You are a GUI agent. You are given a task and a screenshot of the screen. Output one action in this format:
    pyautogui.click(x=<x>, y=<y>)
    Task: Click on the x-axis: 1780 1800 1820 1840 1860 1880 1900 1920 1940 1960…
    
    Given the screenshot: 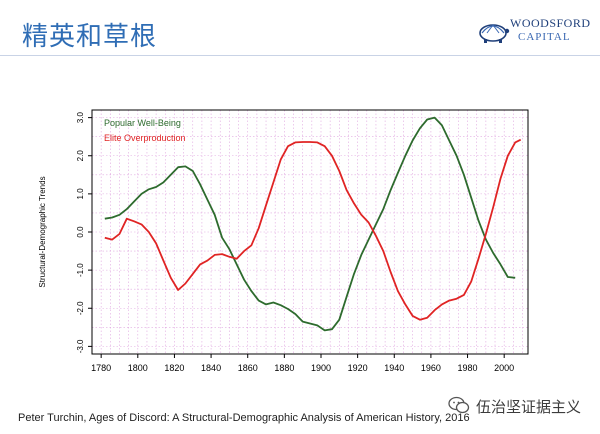 What is the action you would take?
    pyautogui.click(x=302, y=363)
    